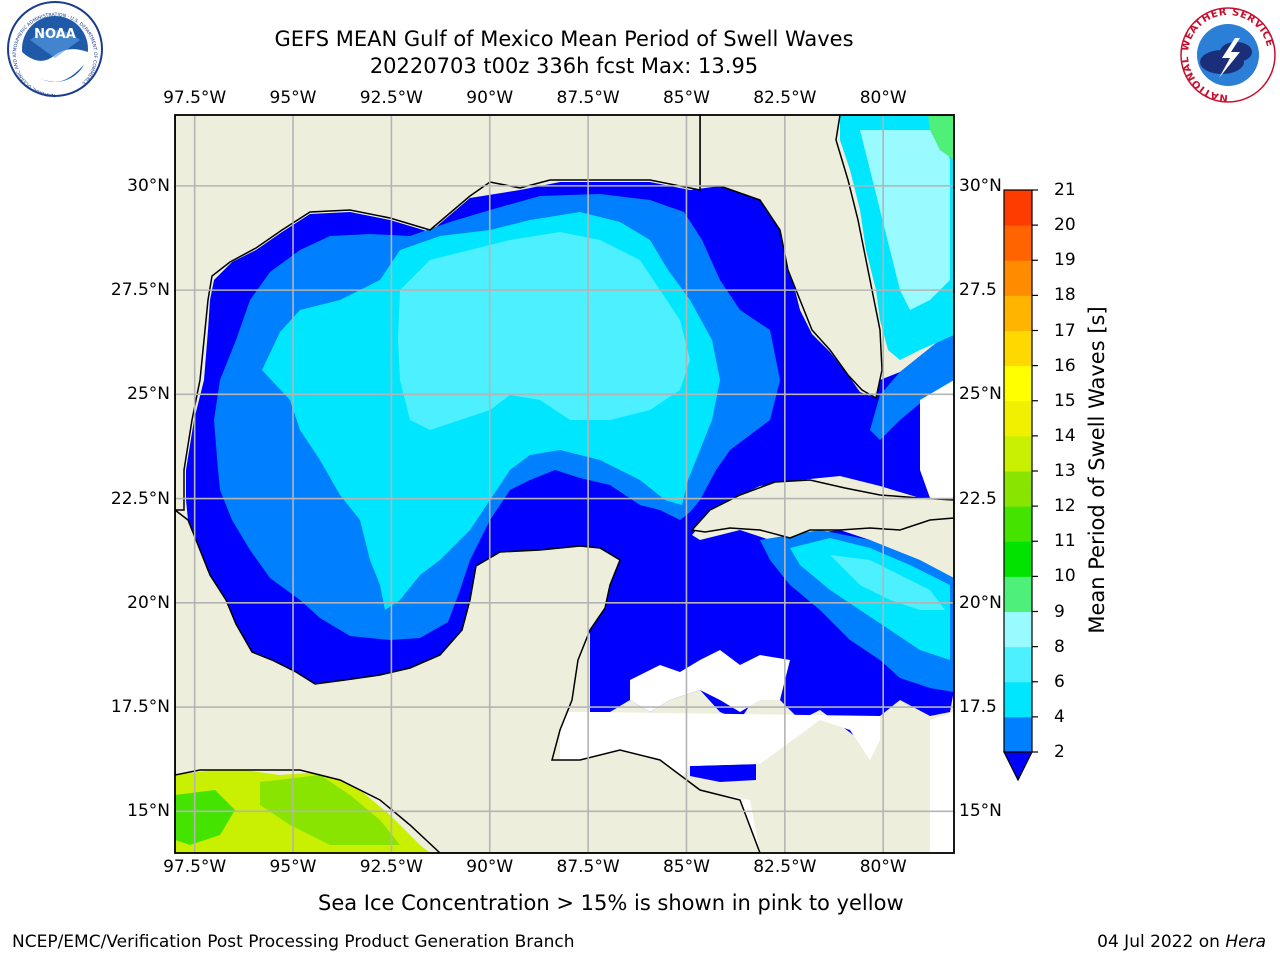 This screenshot has width=1280, height=960. Describe the element at coordinates (1065, 541) in the screenshot. I see `colorbar-tick-label: 11` at that location.